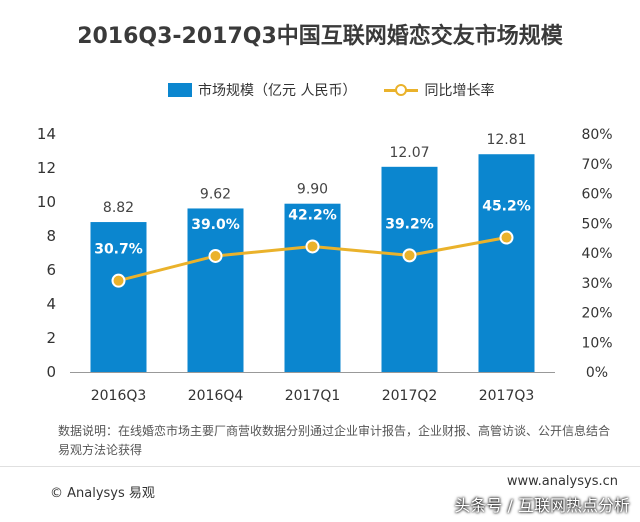 The height and width of the screenshot is (522, 640). I want to click on y-right-tick-label: 30%, so click(596, 284).